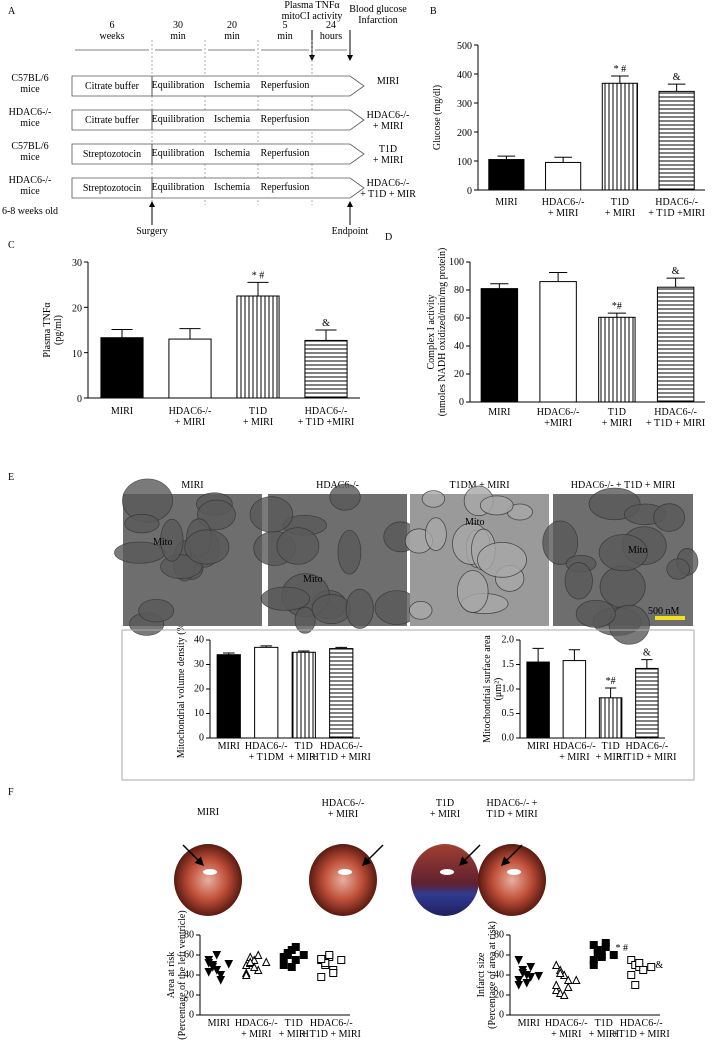 Image resolution: width=715 pixels, height=1046 pixels. Describe the element at coordinates (112, 154) in the screenshot. I see `treatment: Streptozotocin` at that location.